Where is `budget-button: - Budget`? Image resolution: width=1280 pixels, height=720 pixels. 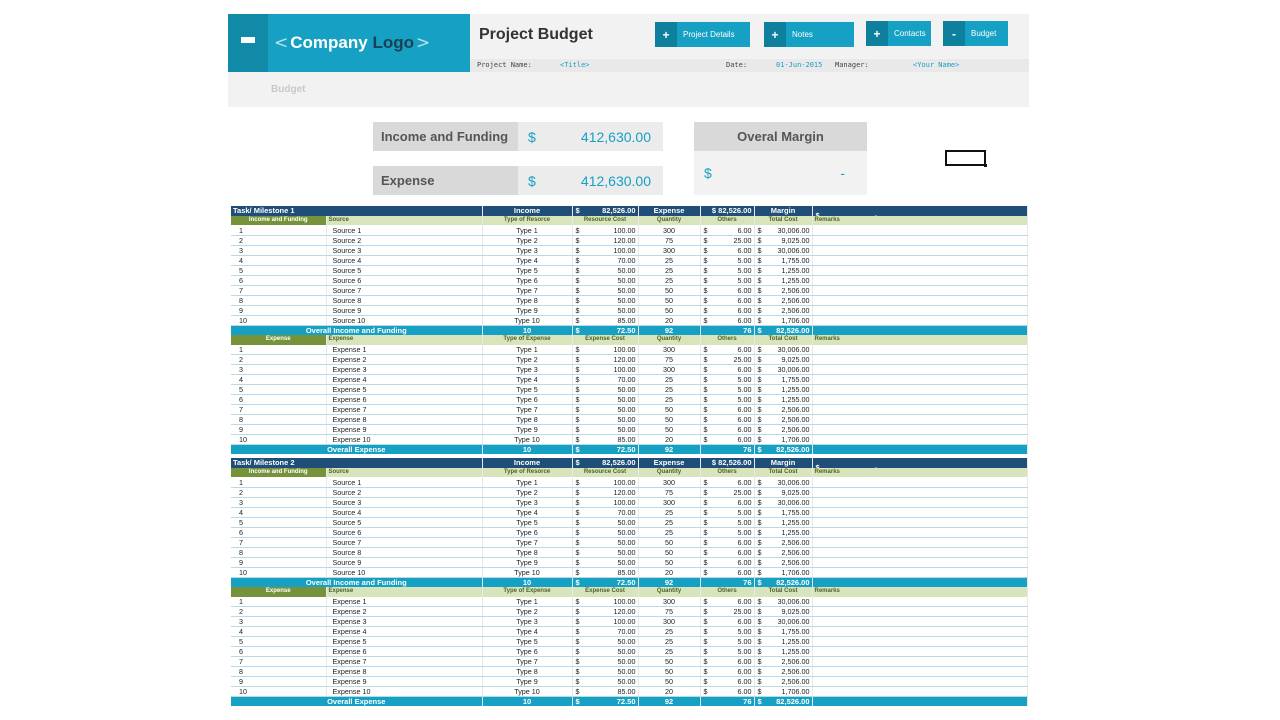 budget-button: - Budget is located at coordinates (975, 33).